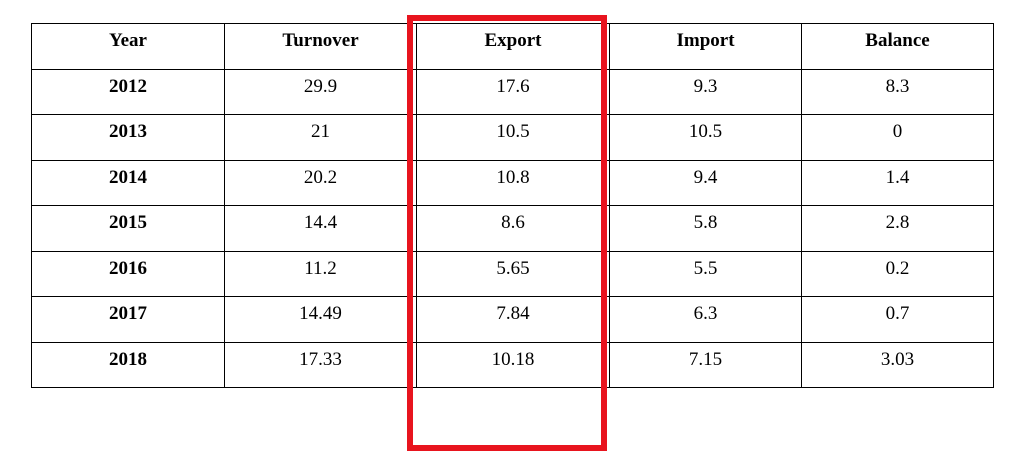 Image resolution: width=1024 pixels, height=465 pixels. I want to click on cell-import: 6.3, so click(705, 319).